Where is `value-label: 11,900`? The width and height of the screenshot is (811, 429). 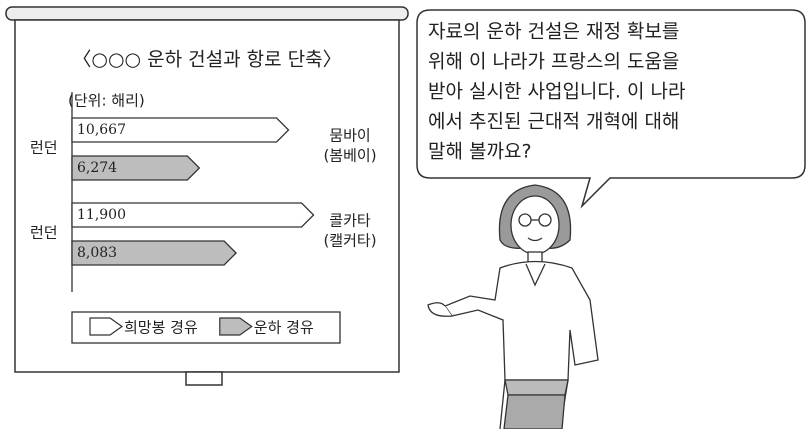
value-label: 11,900 is located at coordinates (101, 215).